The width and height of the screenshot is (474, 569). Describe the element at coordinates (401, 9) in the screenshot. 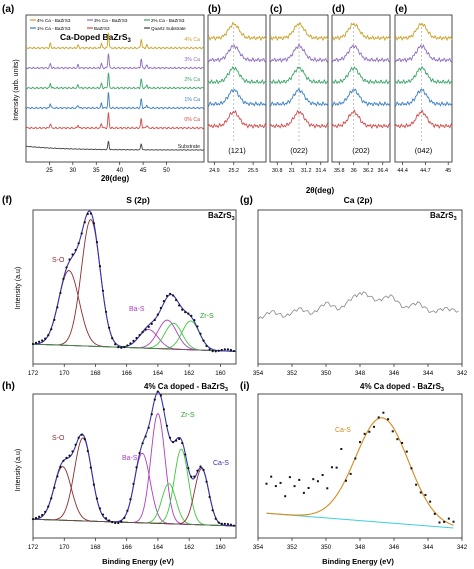

I see `panel-e-label: (e)` at that location.